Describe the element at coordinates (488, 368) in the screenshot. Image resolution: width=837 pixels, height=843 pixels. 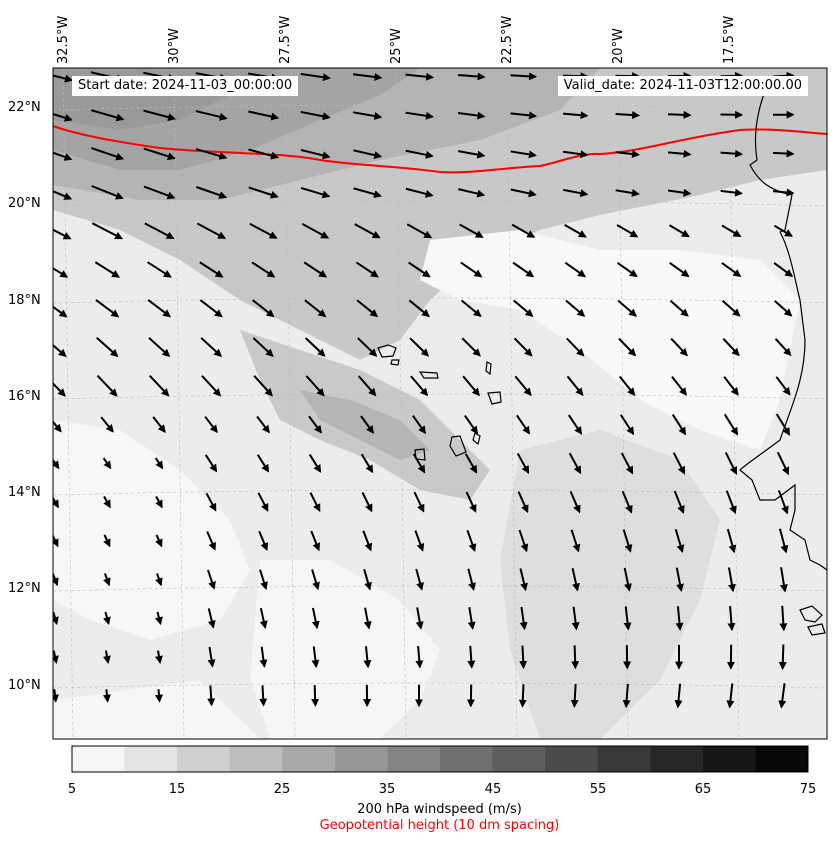
I see `island-sal` at that location.